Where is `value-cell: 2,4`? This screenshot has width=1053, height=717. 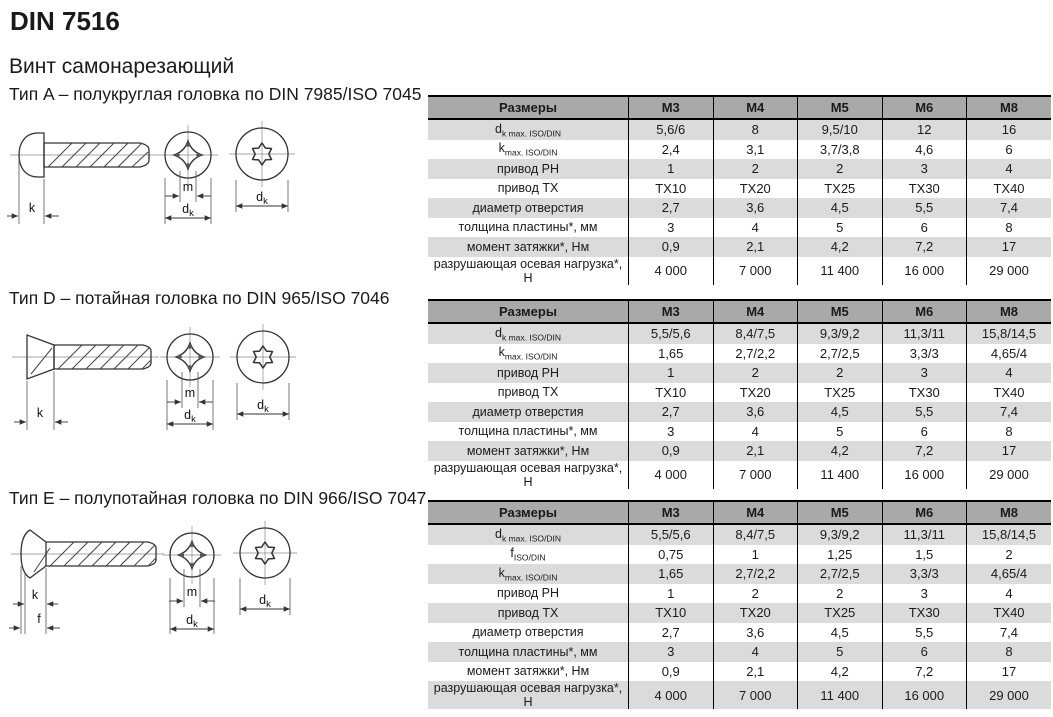 value-cell: 2,4 is located at coordinates (670, 149).